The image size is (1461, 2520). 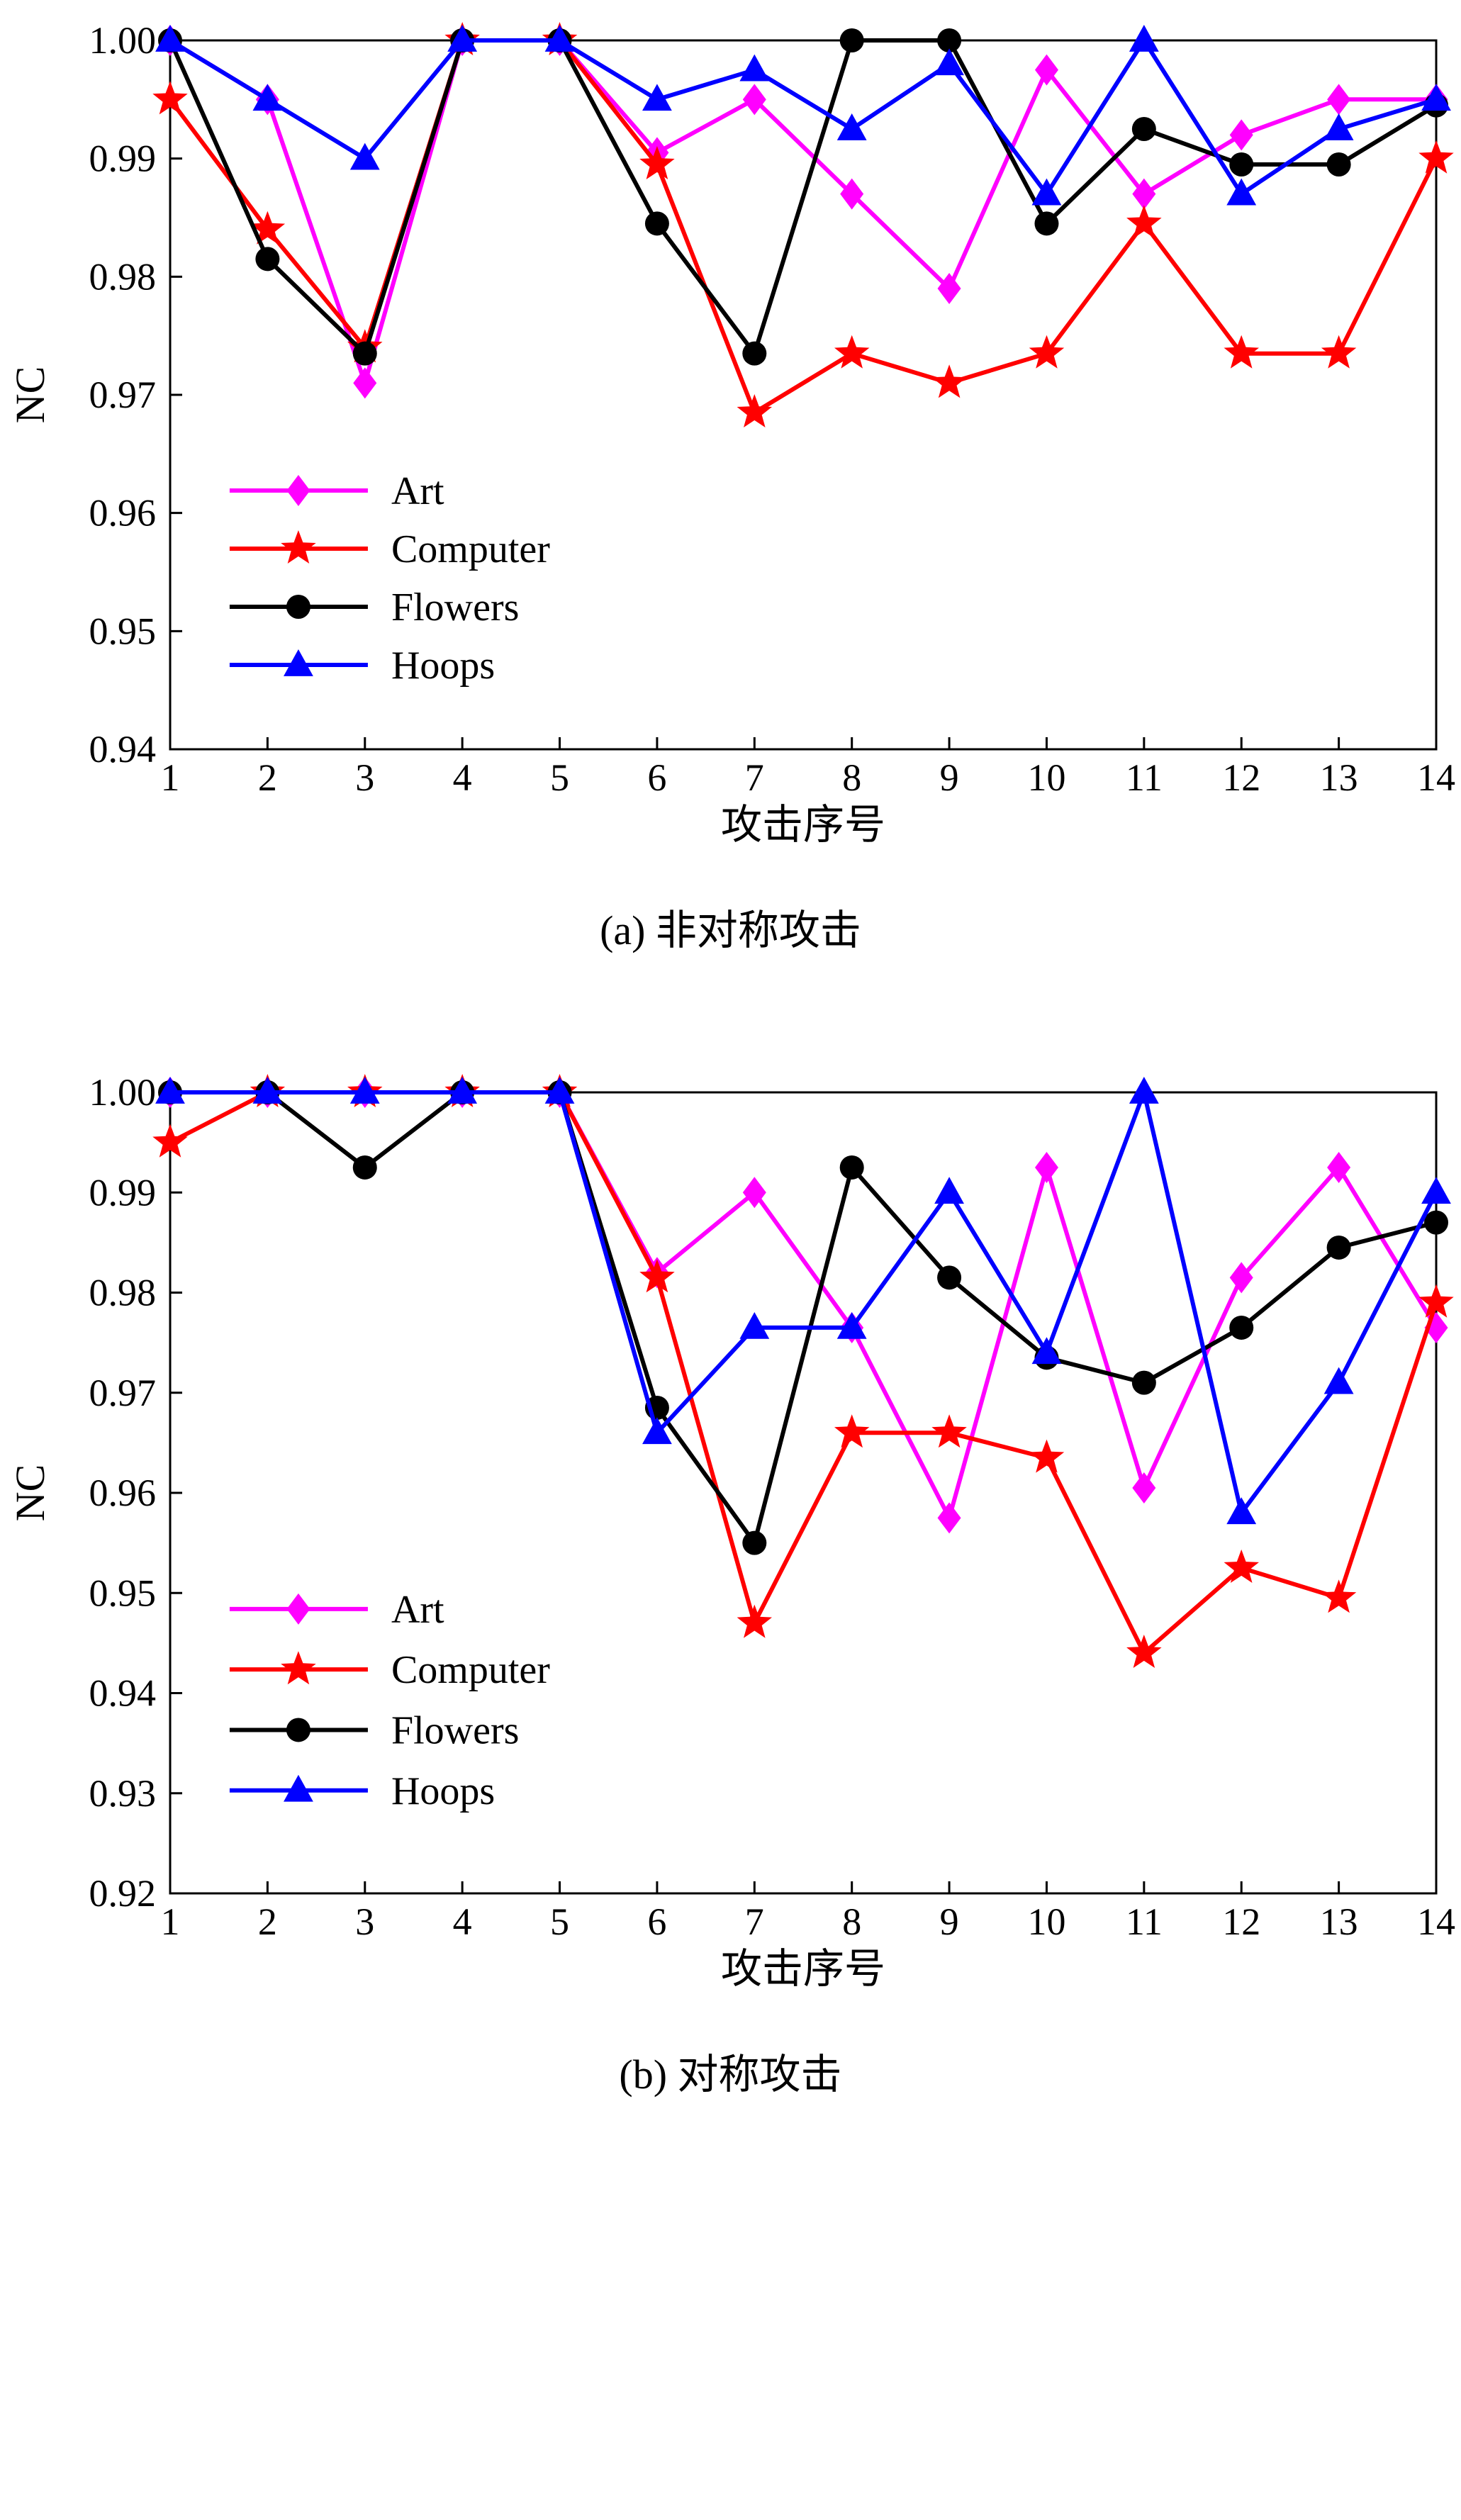 I want to click on y-tick-label: 0.92, so click(x=123, y=1893).